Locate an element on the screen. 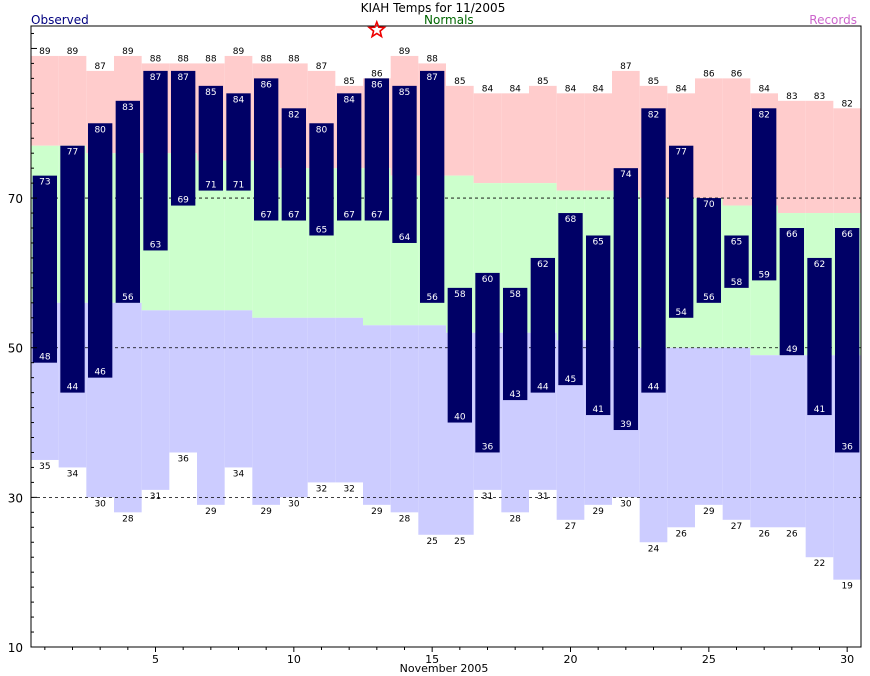 The height and width of the screenshot is (676, 870). observed-low-label: 43 is located at coordinates (514, 395).